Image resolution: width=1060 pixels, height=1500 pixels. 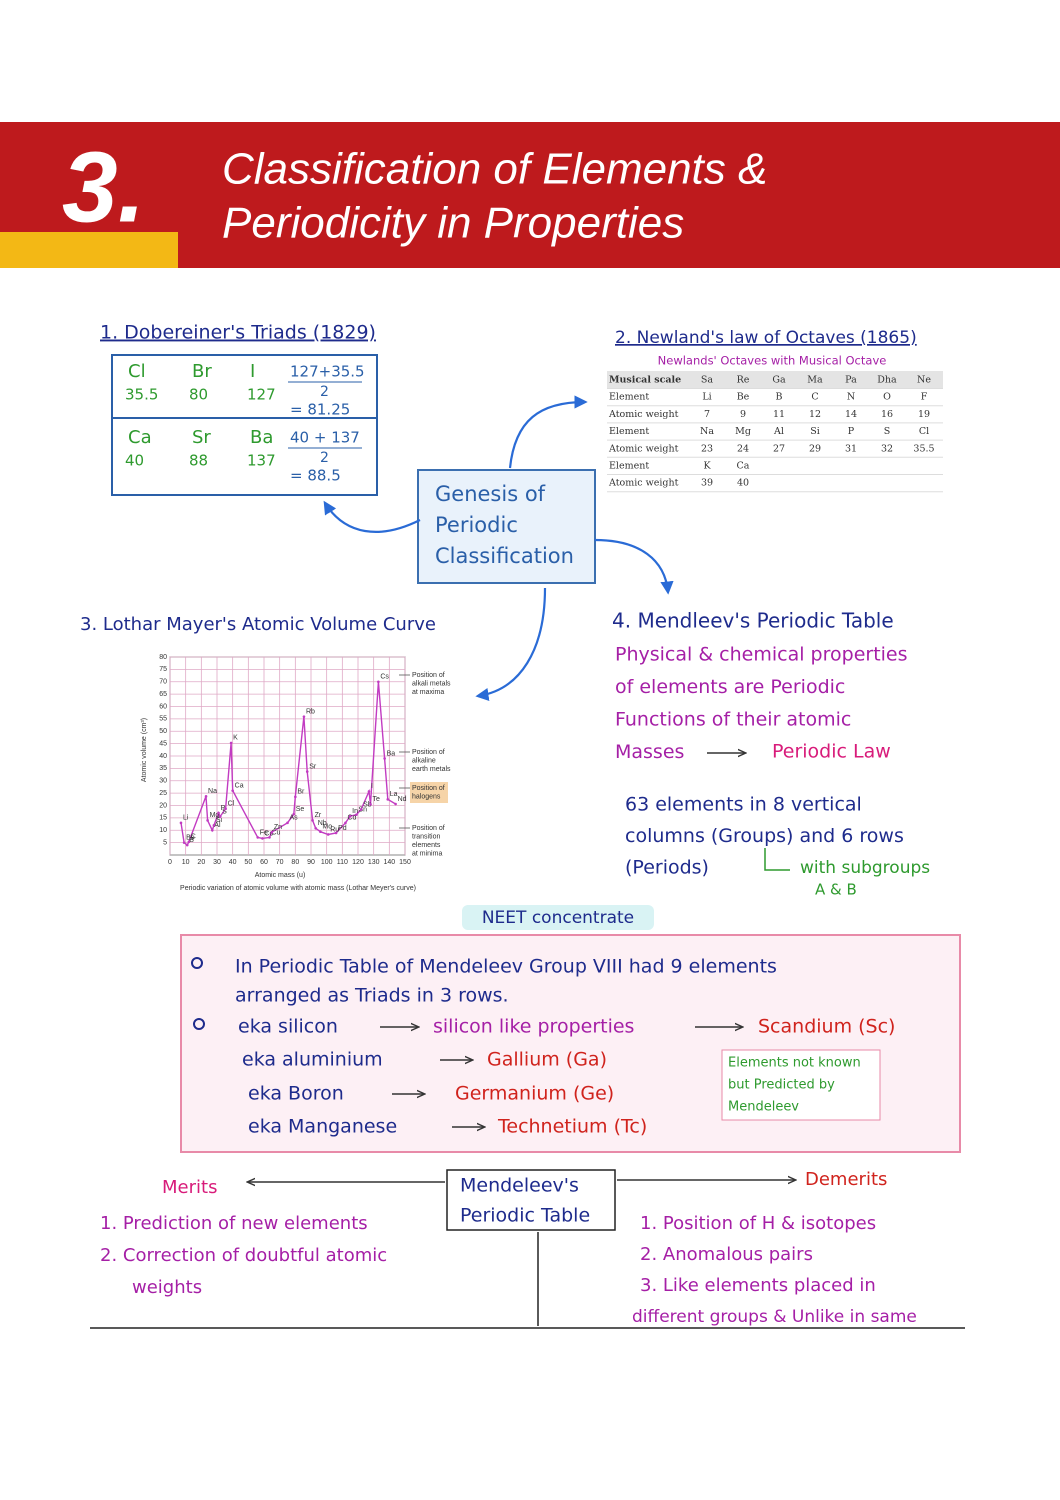 I want to click on table-cell: S, so click(x=887, y=431).